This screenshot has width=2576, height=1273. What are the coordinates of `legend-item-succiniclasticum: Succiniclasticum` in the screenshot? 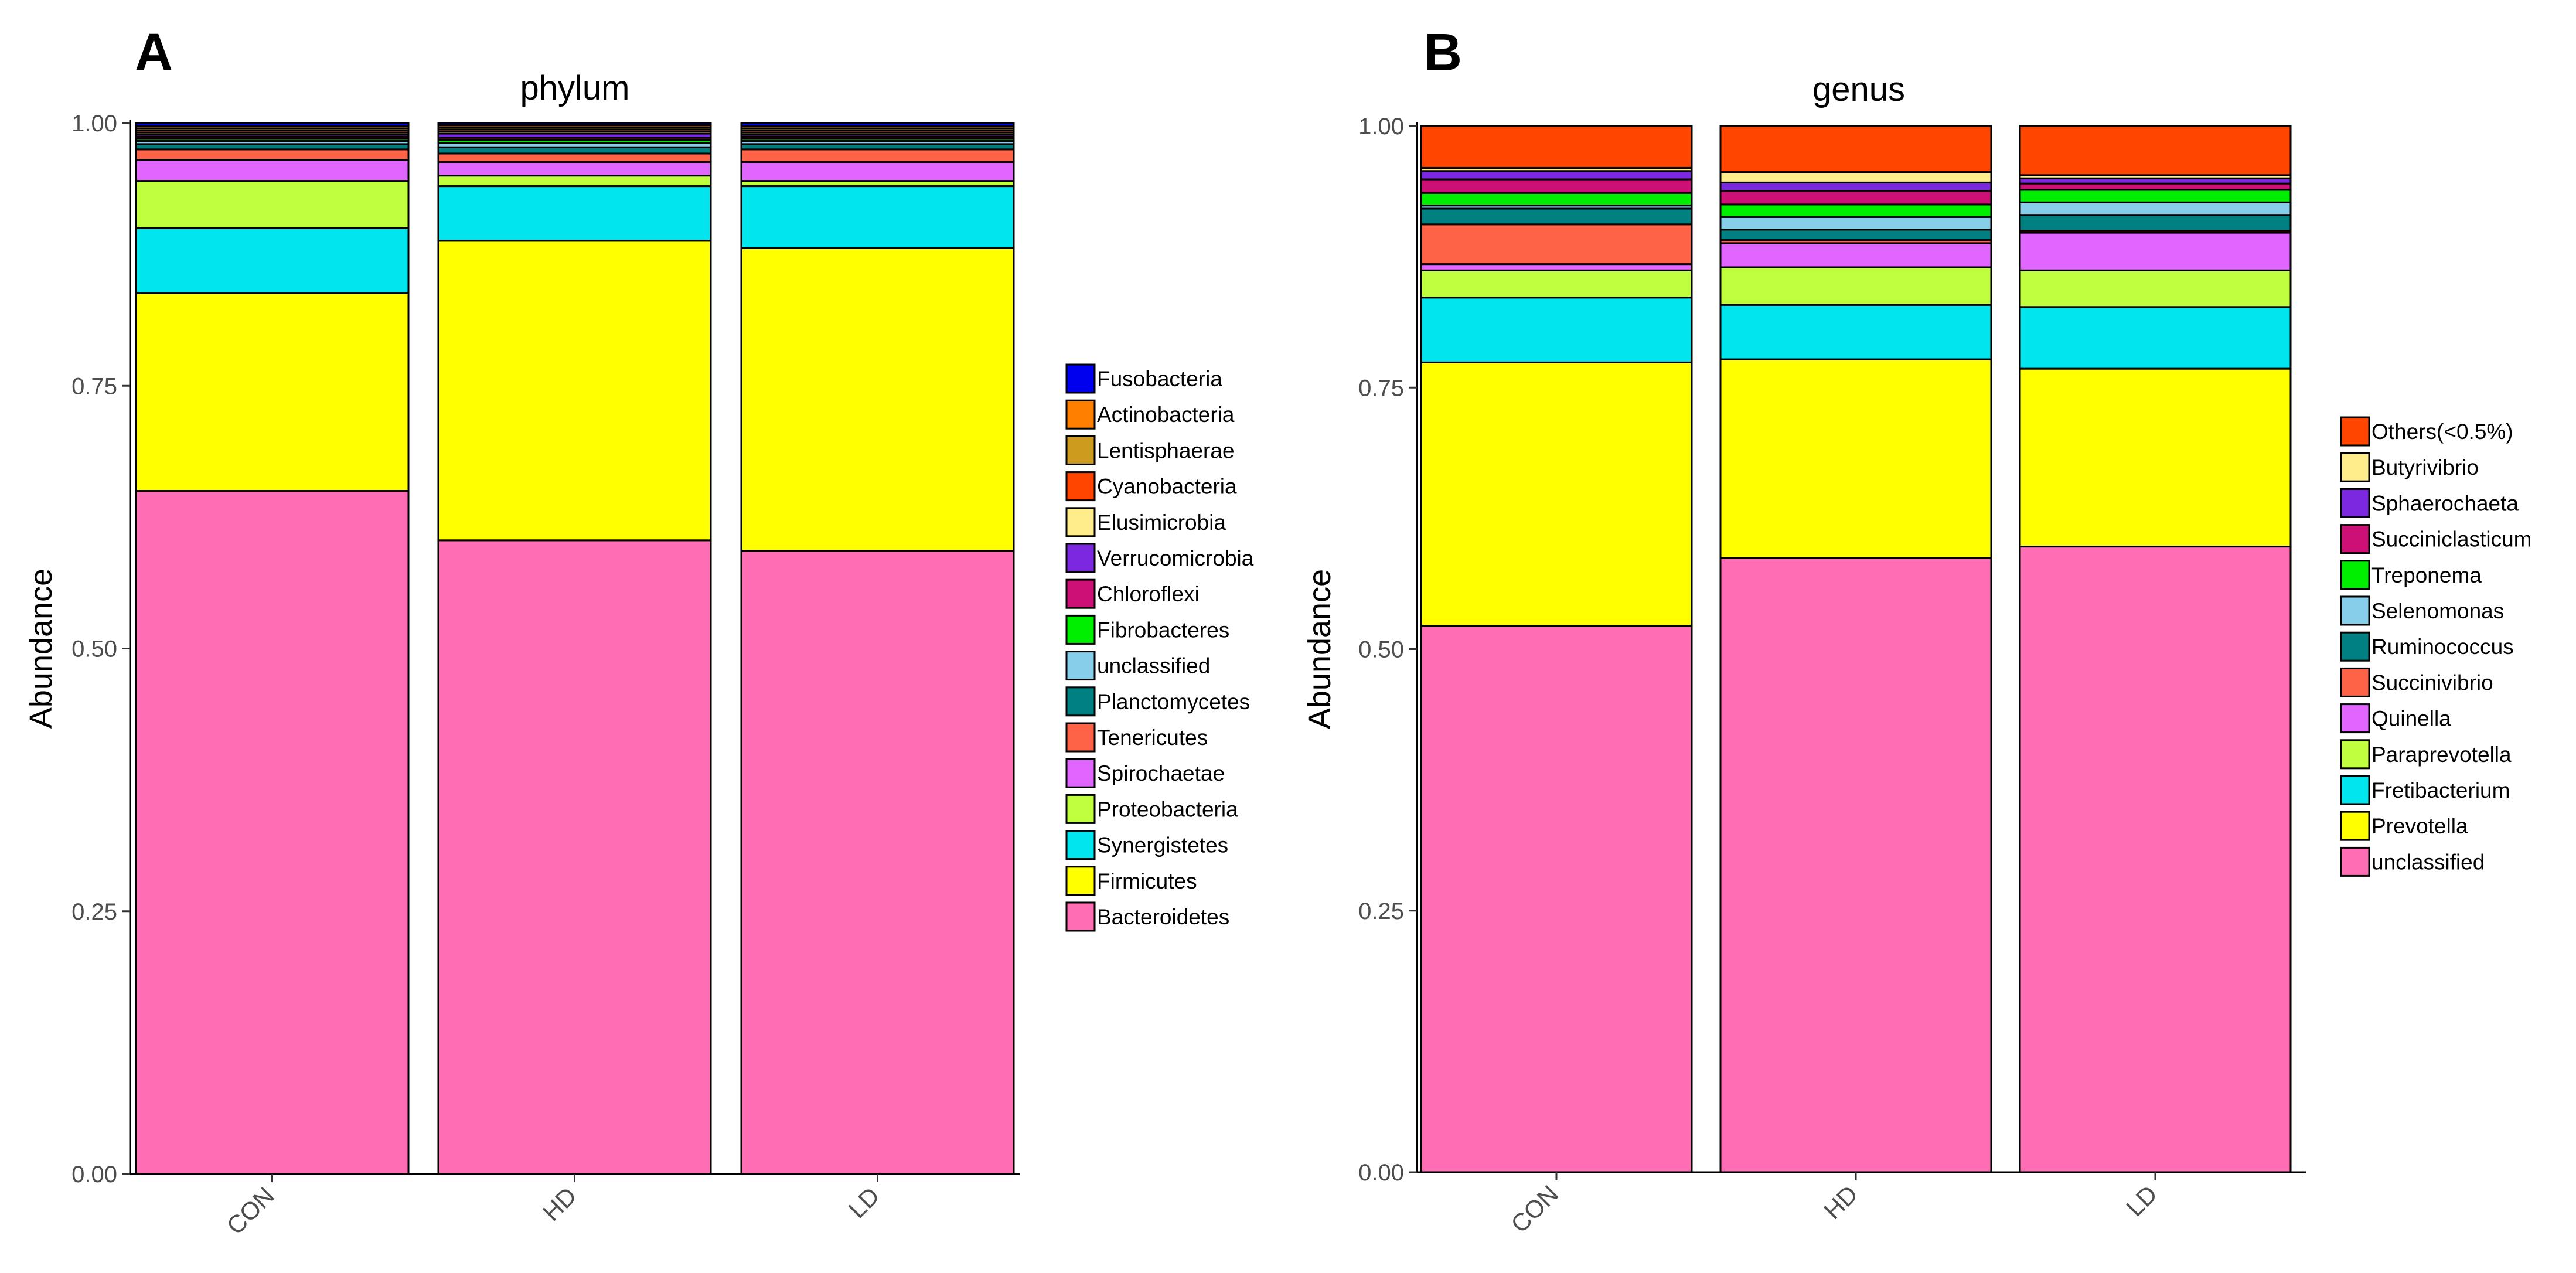 It's located at (2435, 539).